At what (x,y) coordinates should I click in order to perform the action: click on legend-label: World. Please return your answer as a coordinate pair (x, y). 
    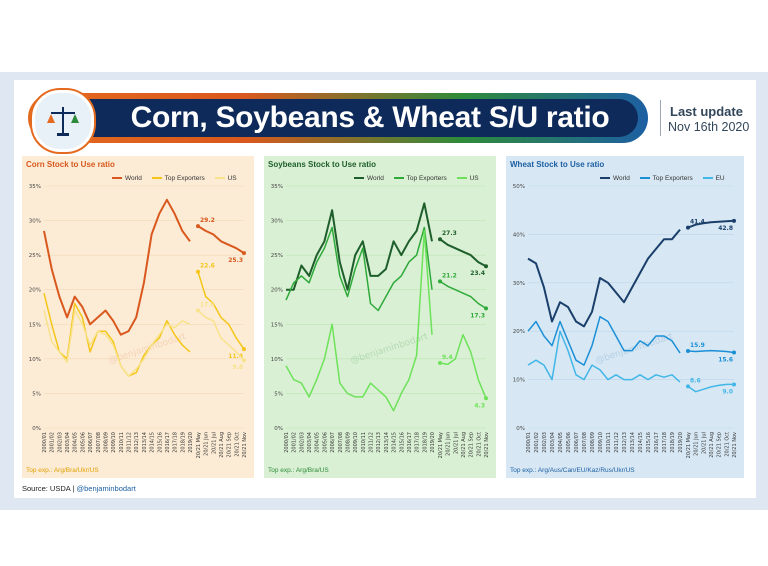
    Looking at the image, I should click on (621, 178).